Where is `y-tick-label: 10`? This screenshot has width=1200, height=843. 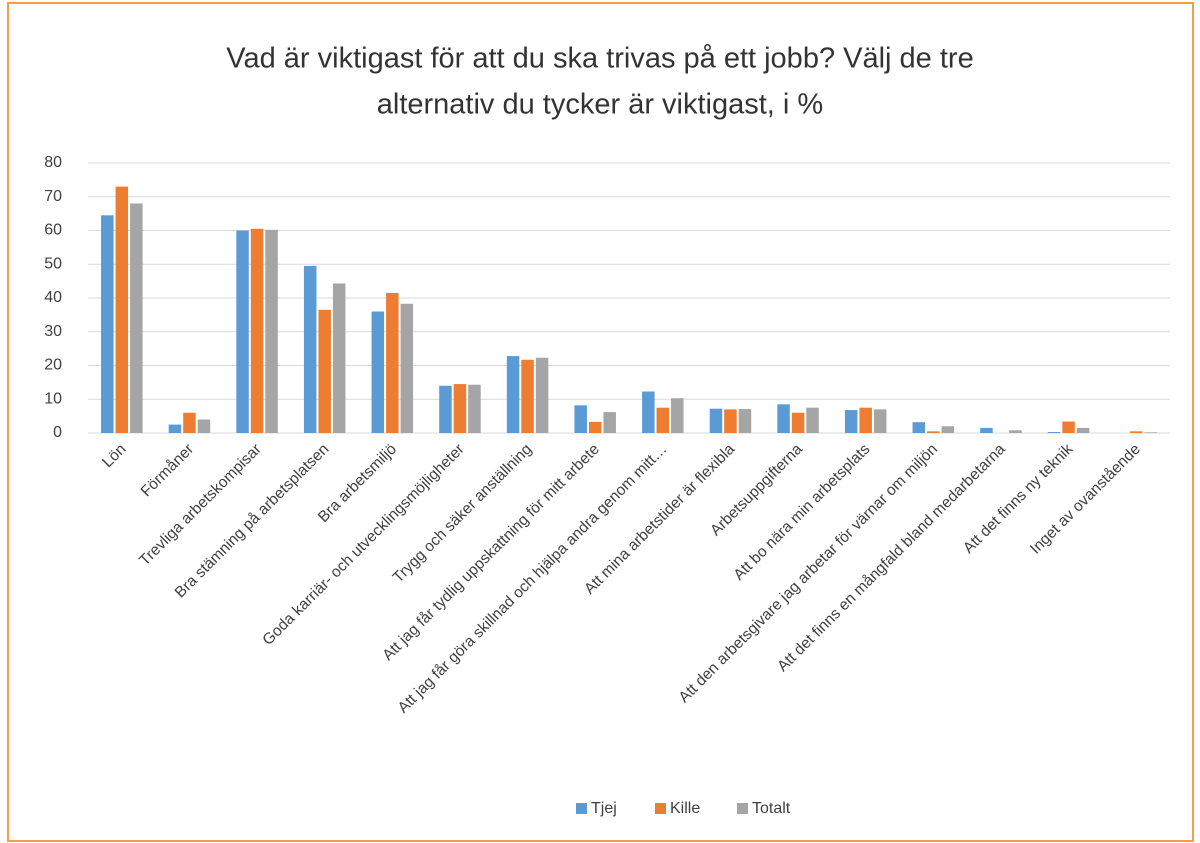 y-tick-label: 10 is located at coordinates (53, 398).